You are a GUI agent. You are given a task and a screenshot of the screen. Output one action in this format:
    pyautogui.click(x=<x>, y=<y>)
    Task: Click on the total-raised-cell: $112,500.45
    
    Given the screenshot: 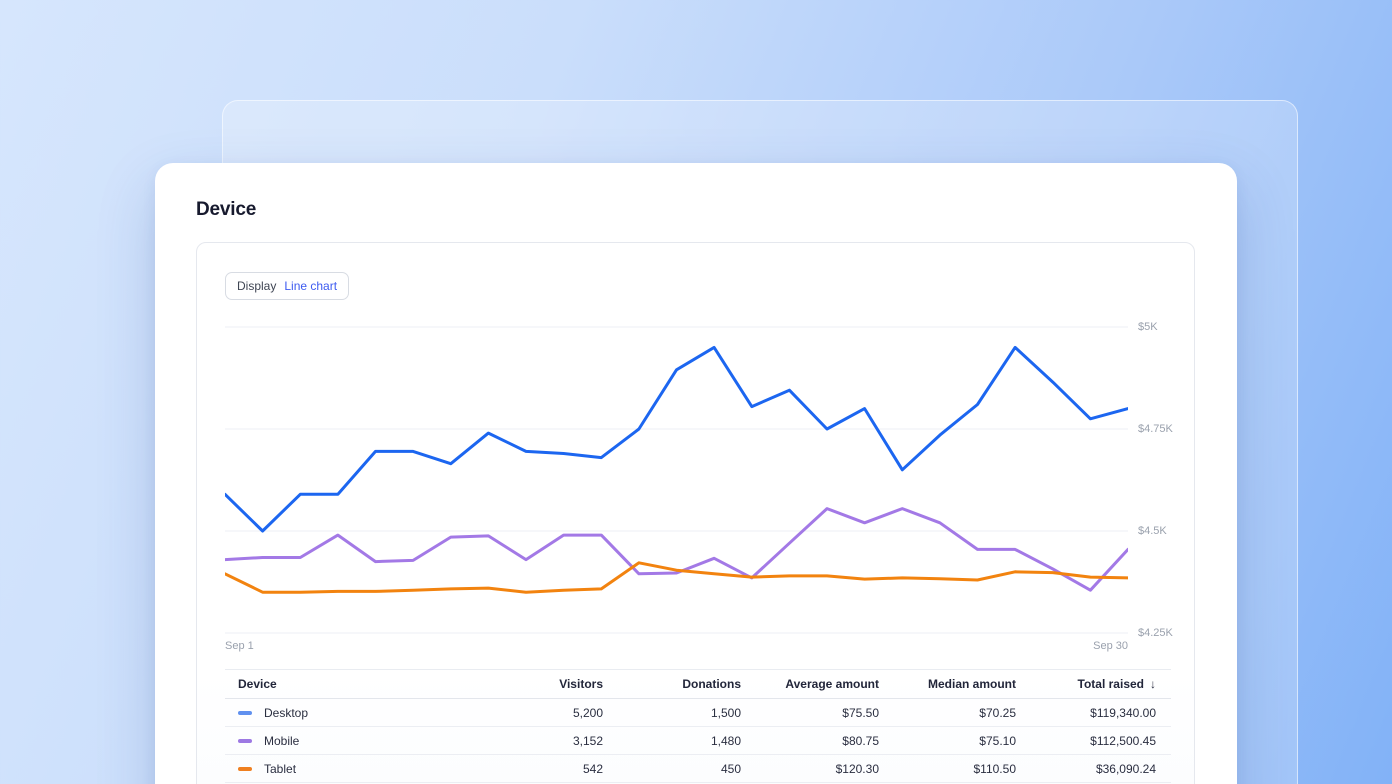 What is the action you would take?
    pyautogui.click(x=1123, y=740)
    